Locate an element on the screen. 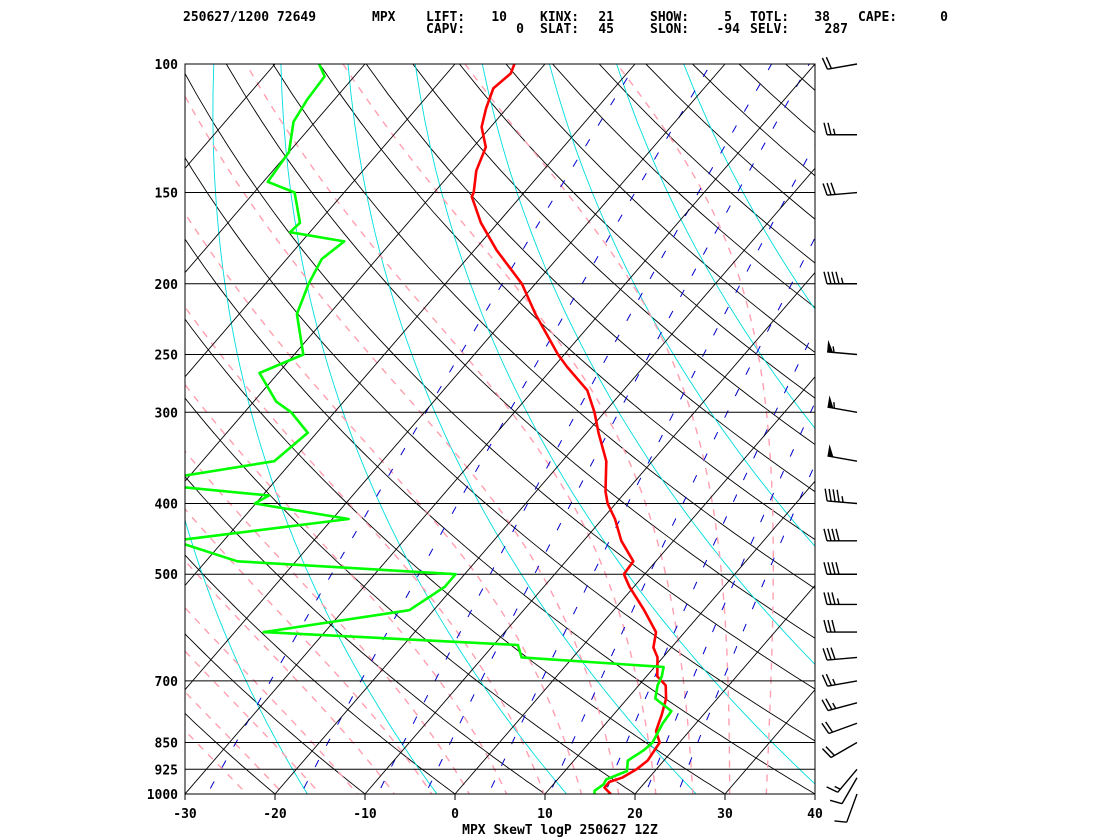 This screenshot has height=840, width=1120. chart-caption: MPX SkewT logP 250627 12Z is located at coordinates (560, 830).